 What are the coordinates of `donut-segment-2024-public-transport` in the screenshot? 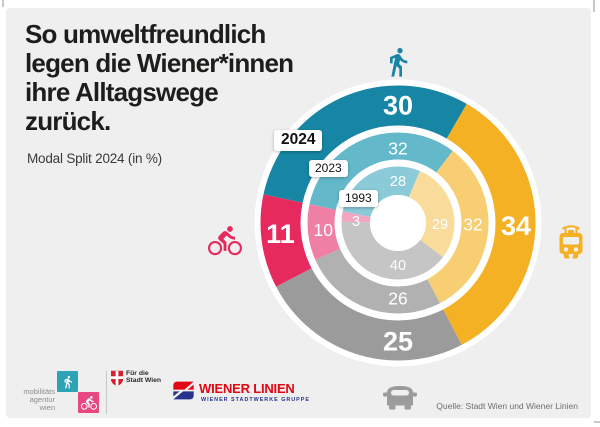 It's located at (489, 224).